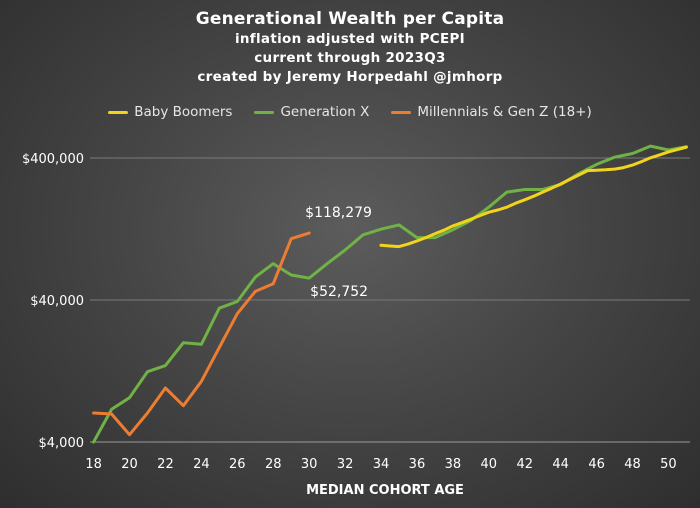 This screenshot has height=508, width=700. I want to click on x-axis-title: MEDIAN COHORT AGE, so click(385, 490).